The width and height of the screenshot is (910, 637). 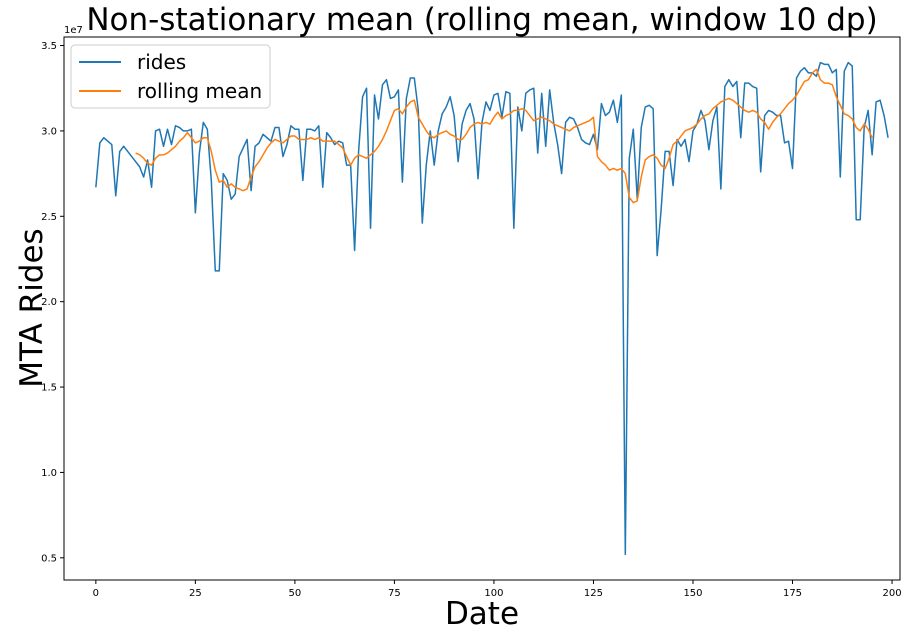 I want to click on legend-label-rides: rides, so click(x=161, y=62).